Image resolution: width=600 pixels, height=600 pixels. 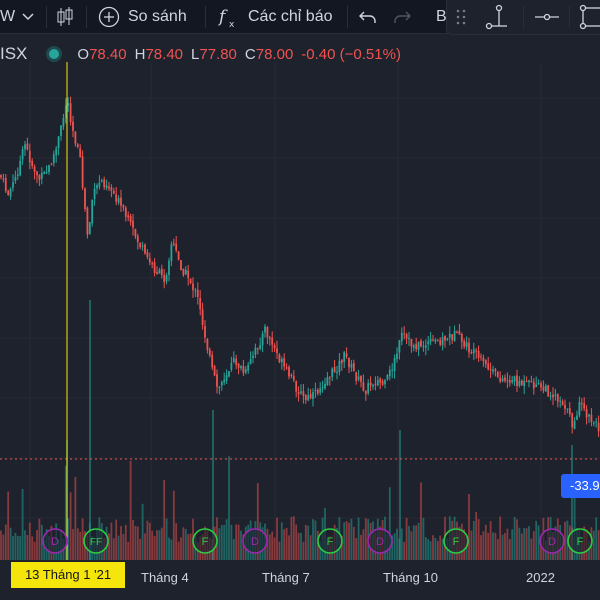 I want to click on candles-icon, so click(x=66, y=17).